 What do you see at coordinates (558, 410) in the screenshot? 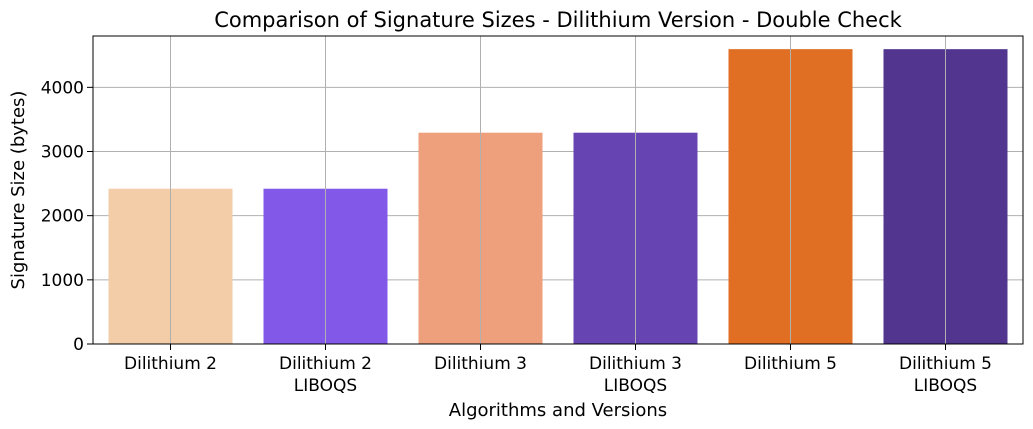
I see `x-axis-label: Algorithms and Versions` at bounding box center [558, 410].